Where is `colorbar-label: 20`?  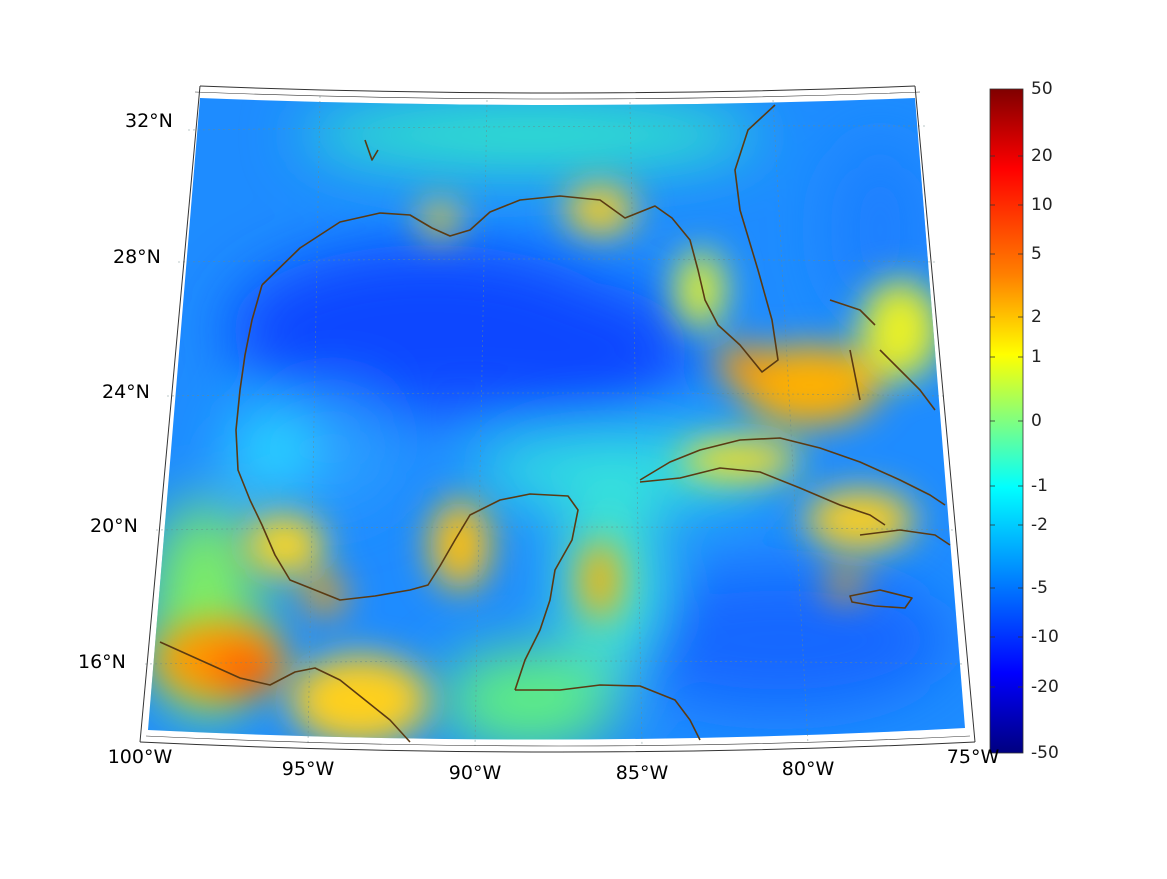 colorbar-label: 20 is located at coordinates (1042, 156).